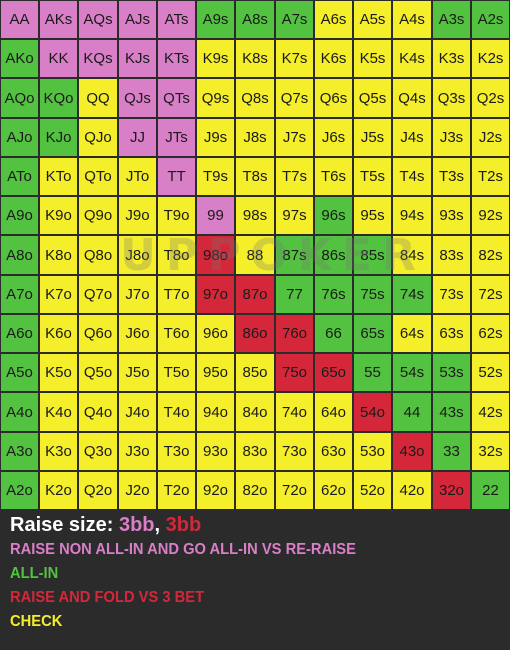 The width and height of the screenshot is (510, 650). Describe the element at coordinates (255, 58) in the screenshot. I see `hand-cell: K8s` at that location.